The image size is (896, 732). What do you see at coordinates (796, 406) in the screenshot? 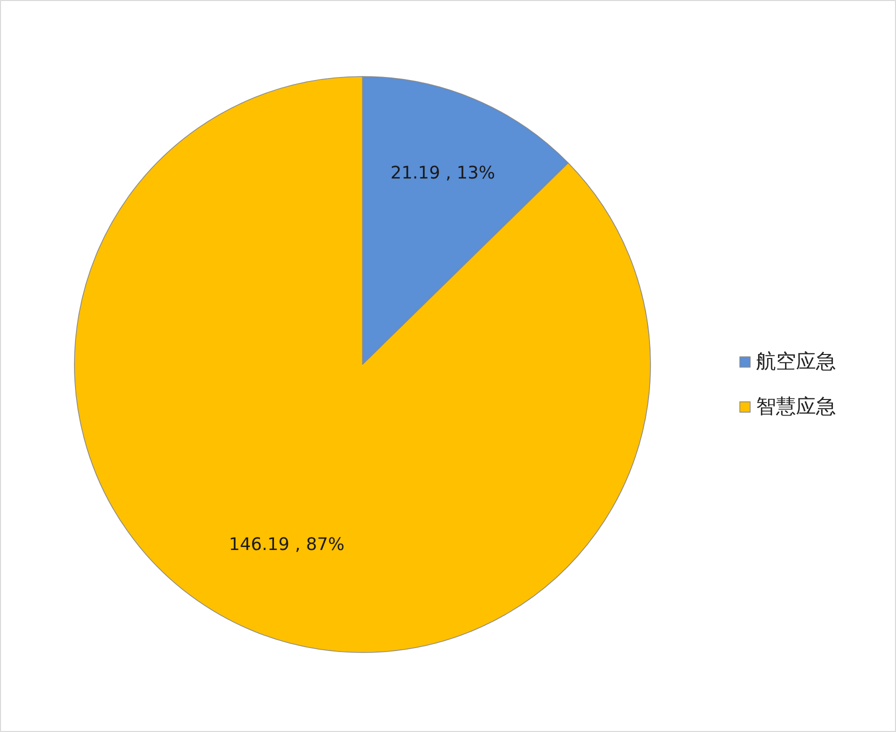
I see `legend-label: 智慧应急` at bounding box center [796, 406].